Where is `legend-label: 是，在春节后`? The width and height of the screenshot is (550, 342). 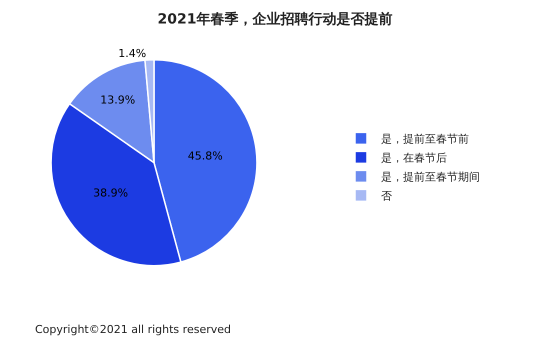
legend-label: 是，在春节后 is located at coordinates (414, 158).